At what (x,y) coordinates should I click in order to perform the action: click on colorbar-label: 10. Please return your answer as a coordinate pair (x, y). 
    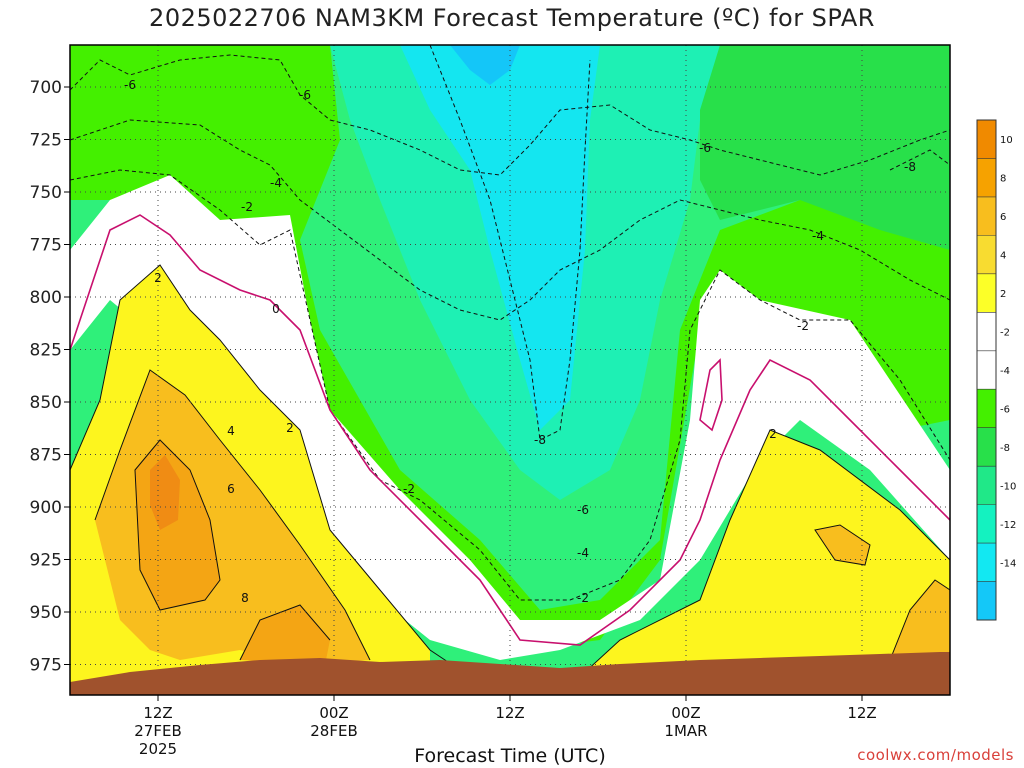
    Looking at the image, I should click on (1006, 140).